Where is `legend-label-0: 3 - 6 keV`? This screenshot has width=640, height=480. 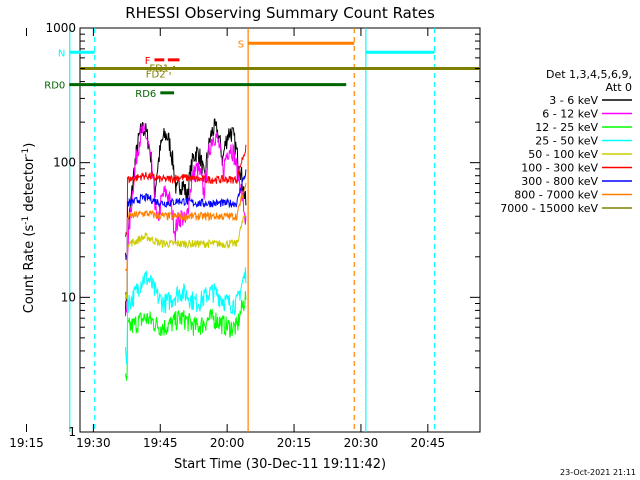
legend-label-0: 3 - 6 keV is located at coordinates (573, 100).